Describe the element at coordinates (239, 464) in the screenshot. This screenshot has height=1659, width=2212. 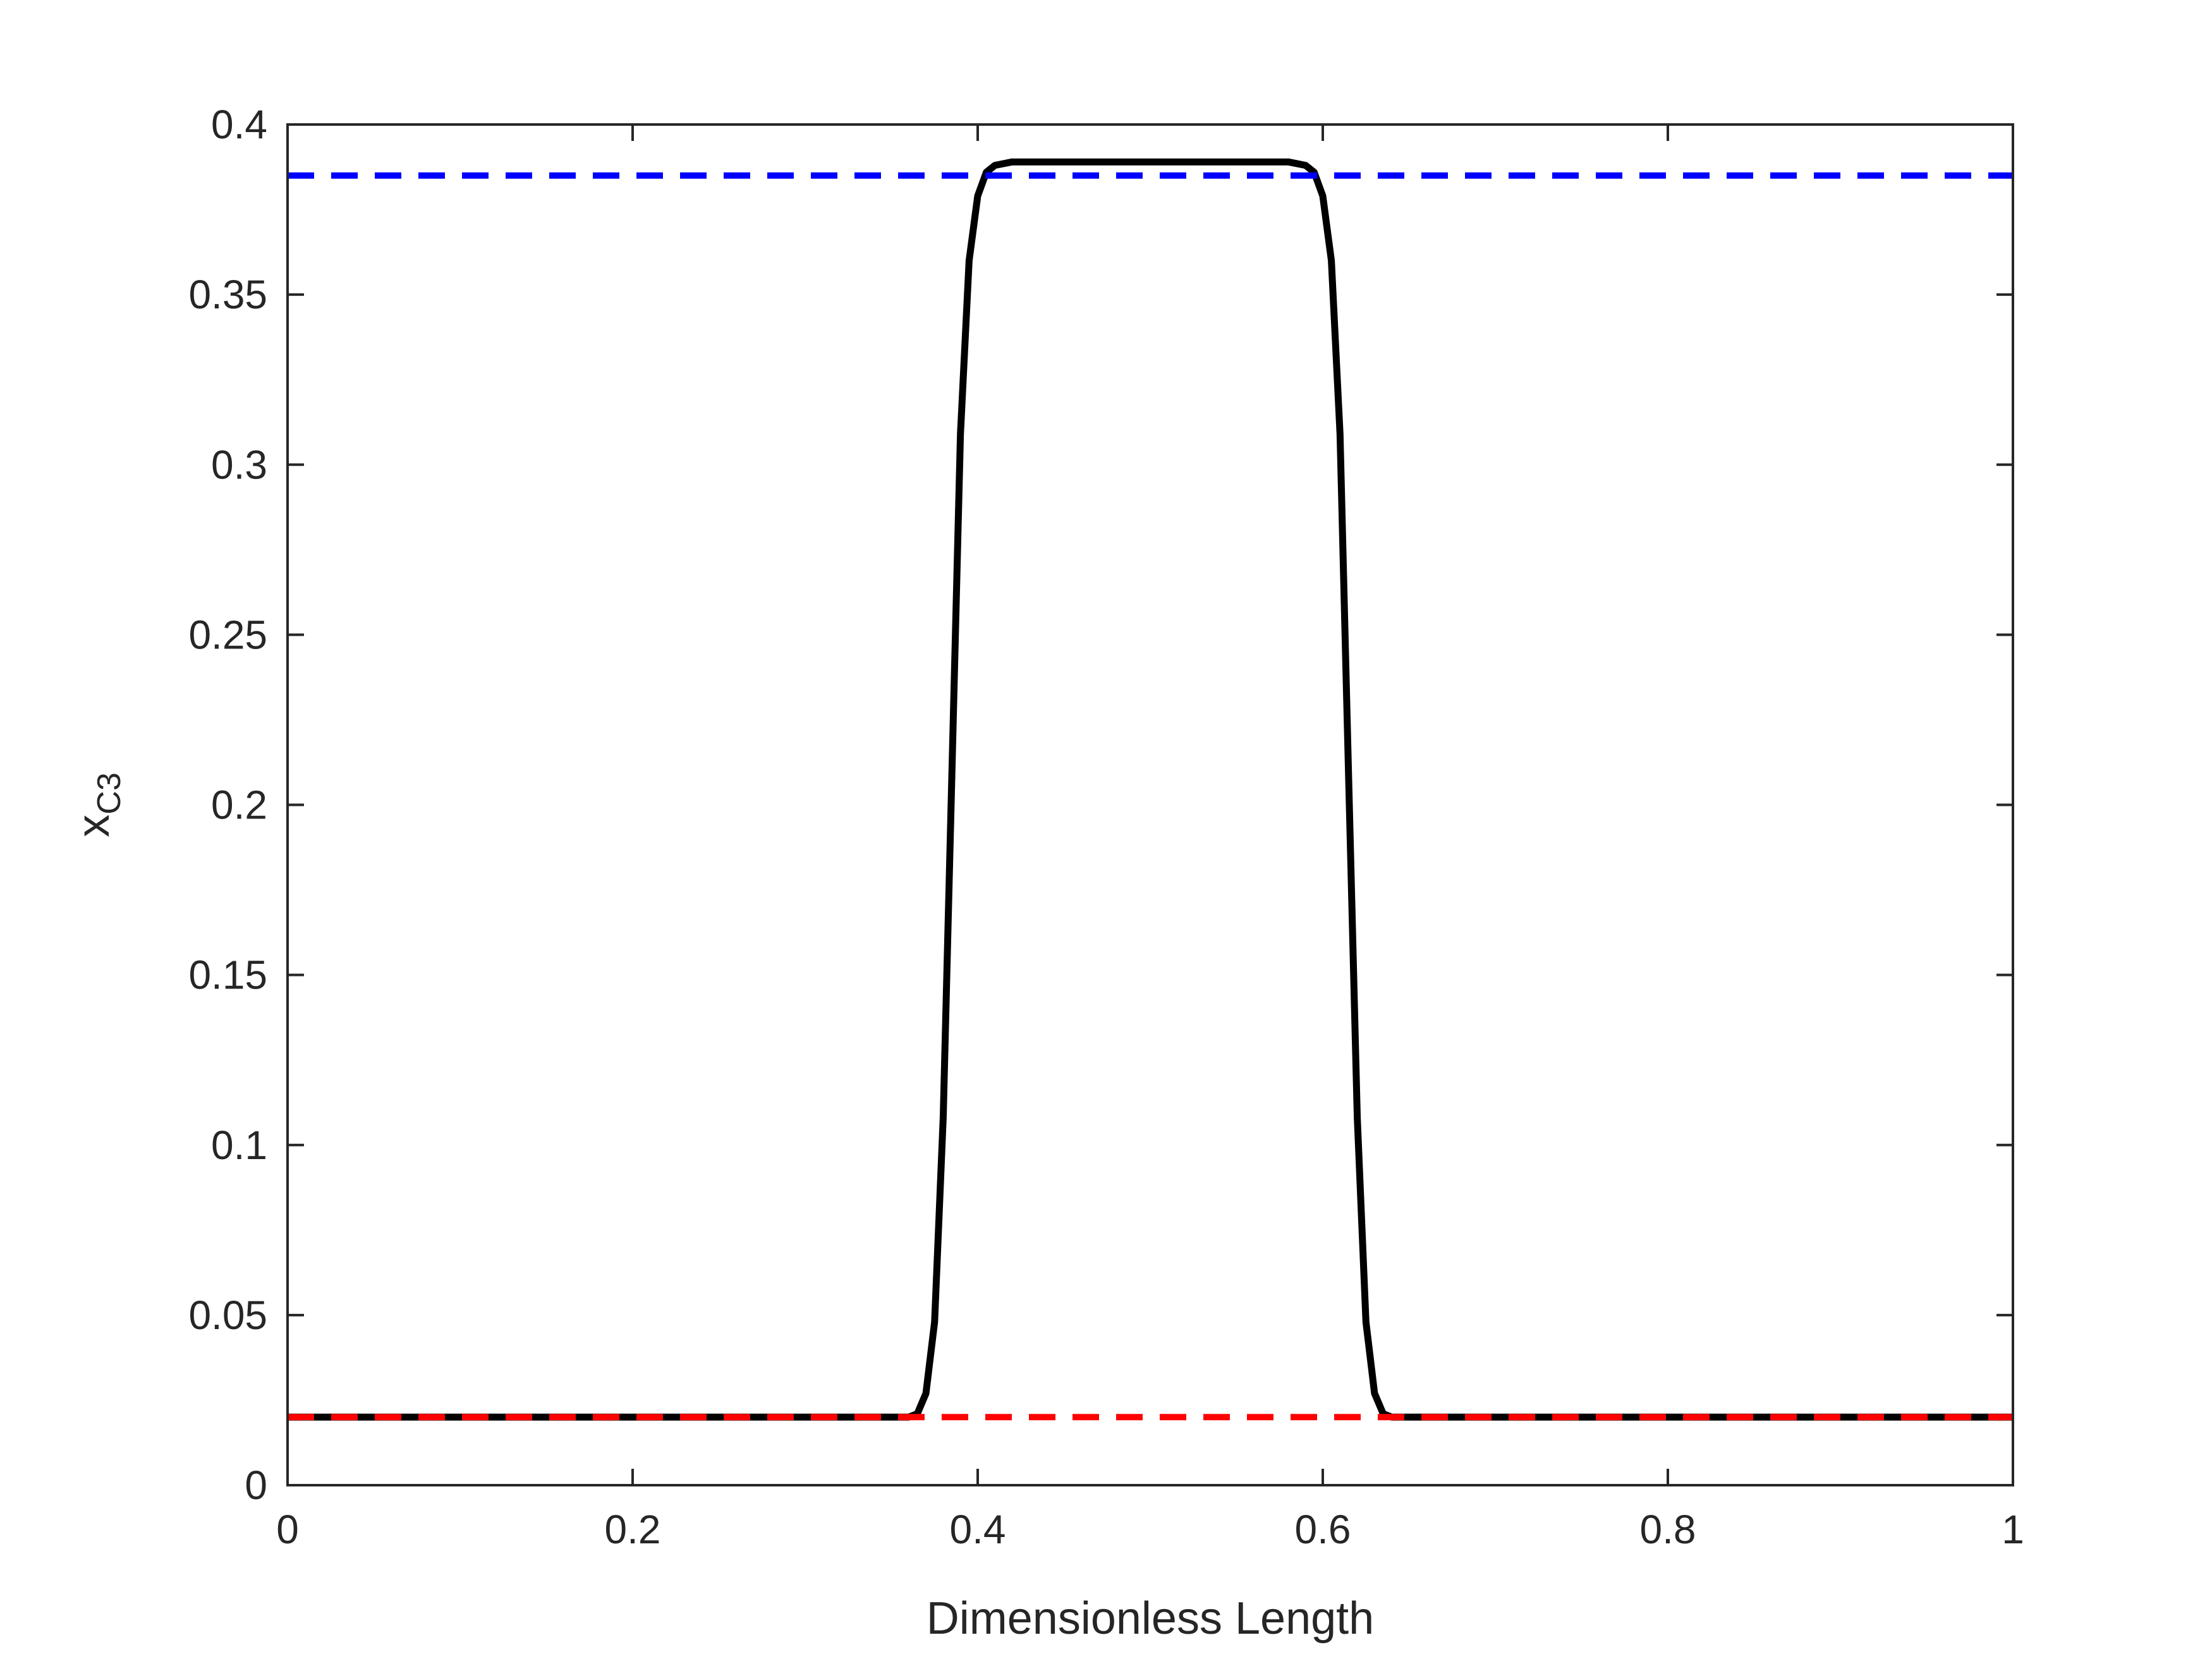
I see `y-tick-label: 0.3` at that location.